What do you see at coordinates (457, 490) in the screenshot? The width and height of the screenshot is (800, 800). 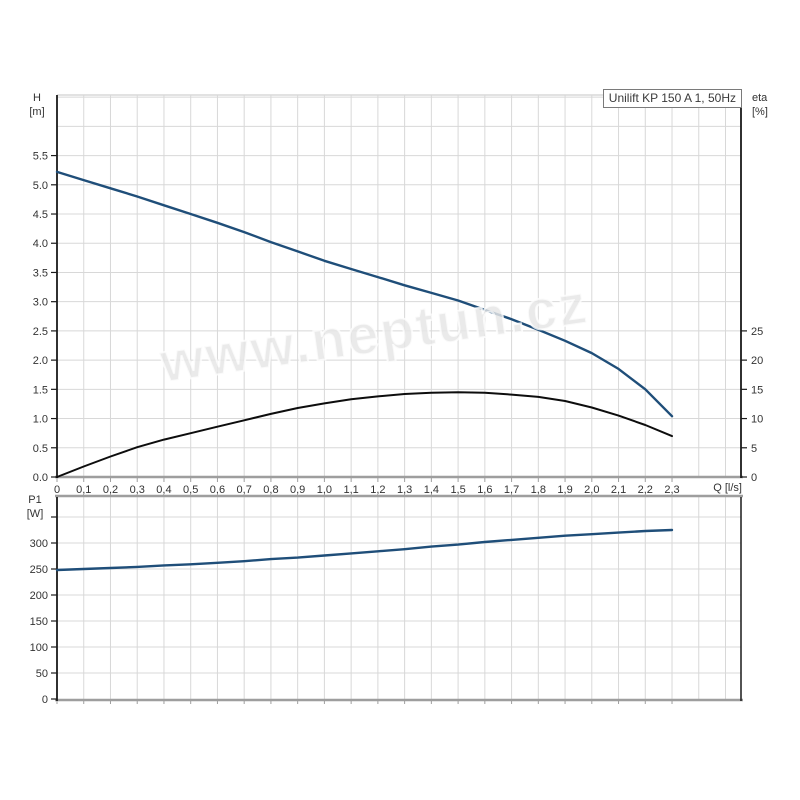 I see `x-tick-label: 1,5` at bounding box center [457, 490].